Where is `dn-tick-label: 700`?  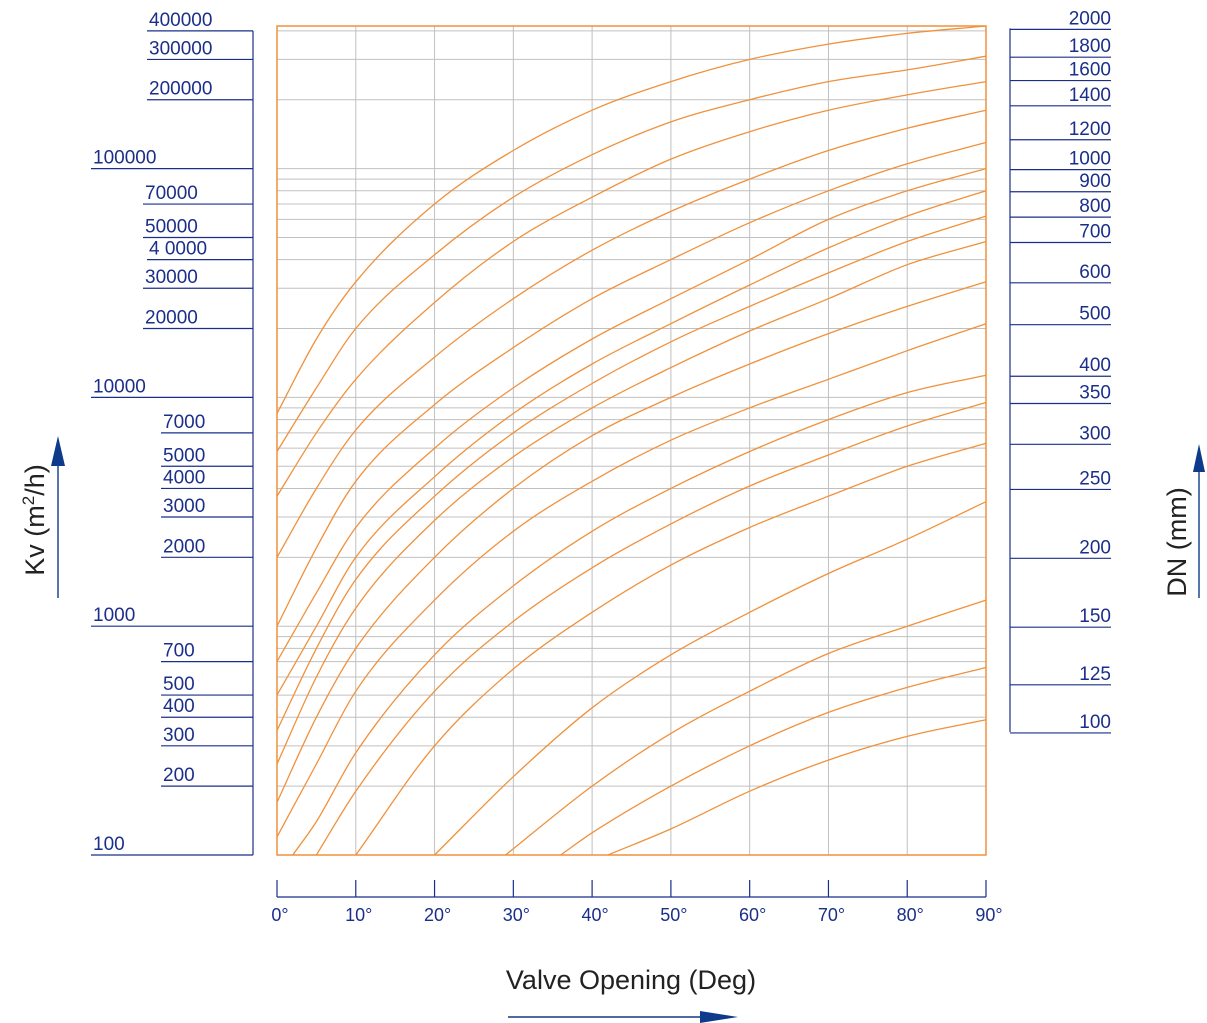 dn-tick-label: 700 is located at coordinates (1095, 232).